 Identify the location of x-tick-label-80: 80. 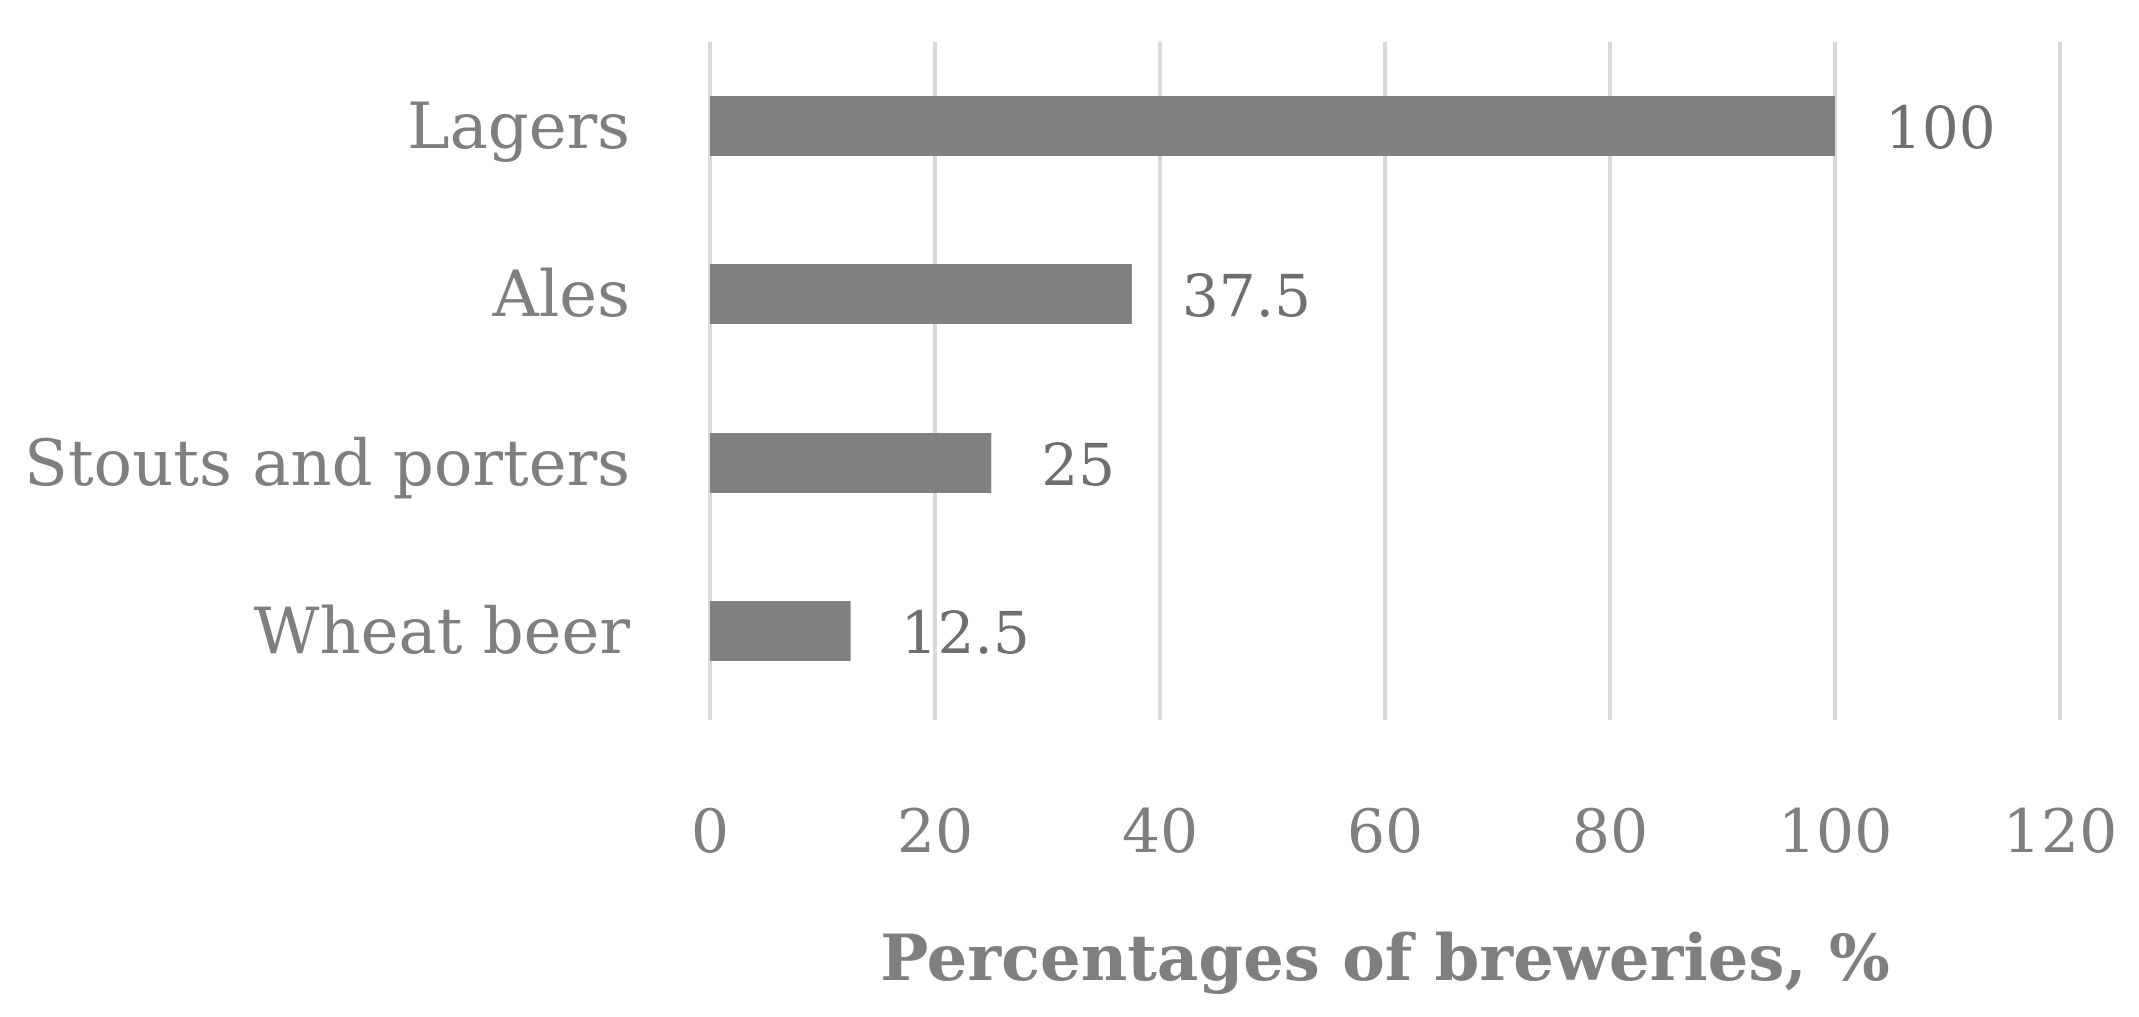
(1610, 832).